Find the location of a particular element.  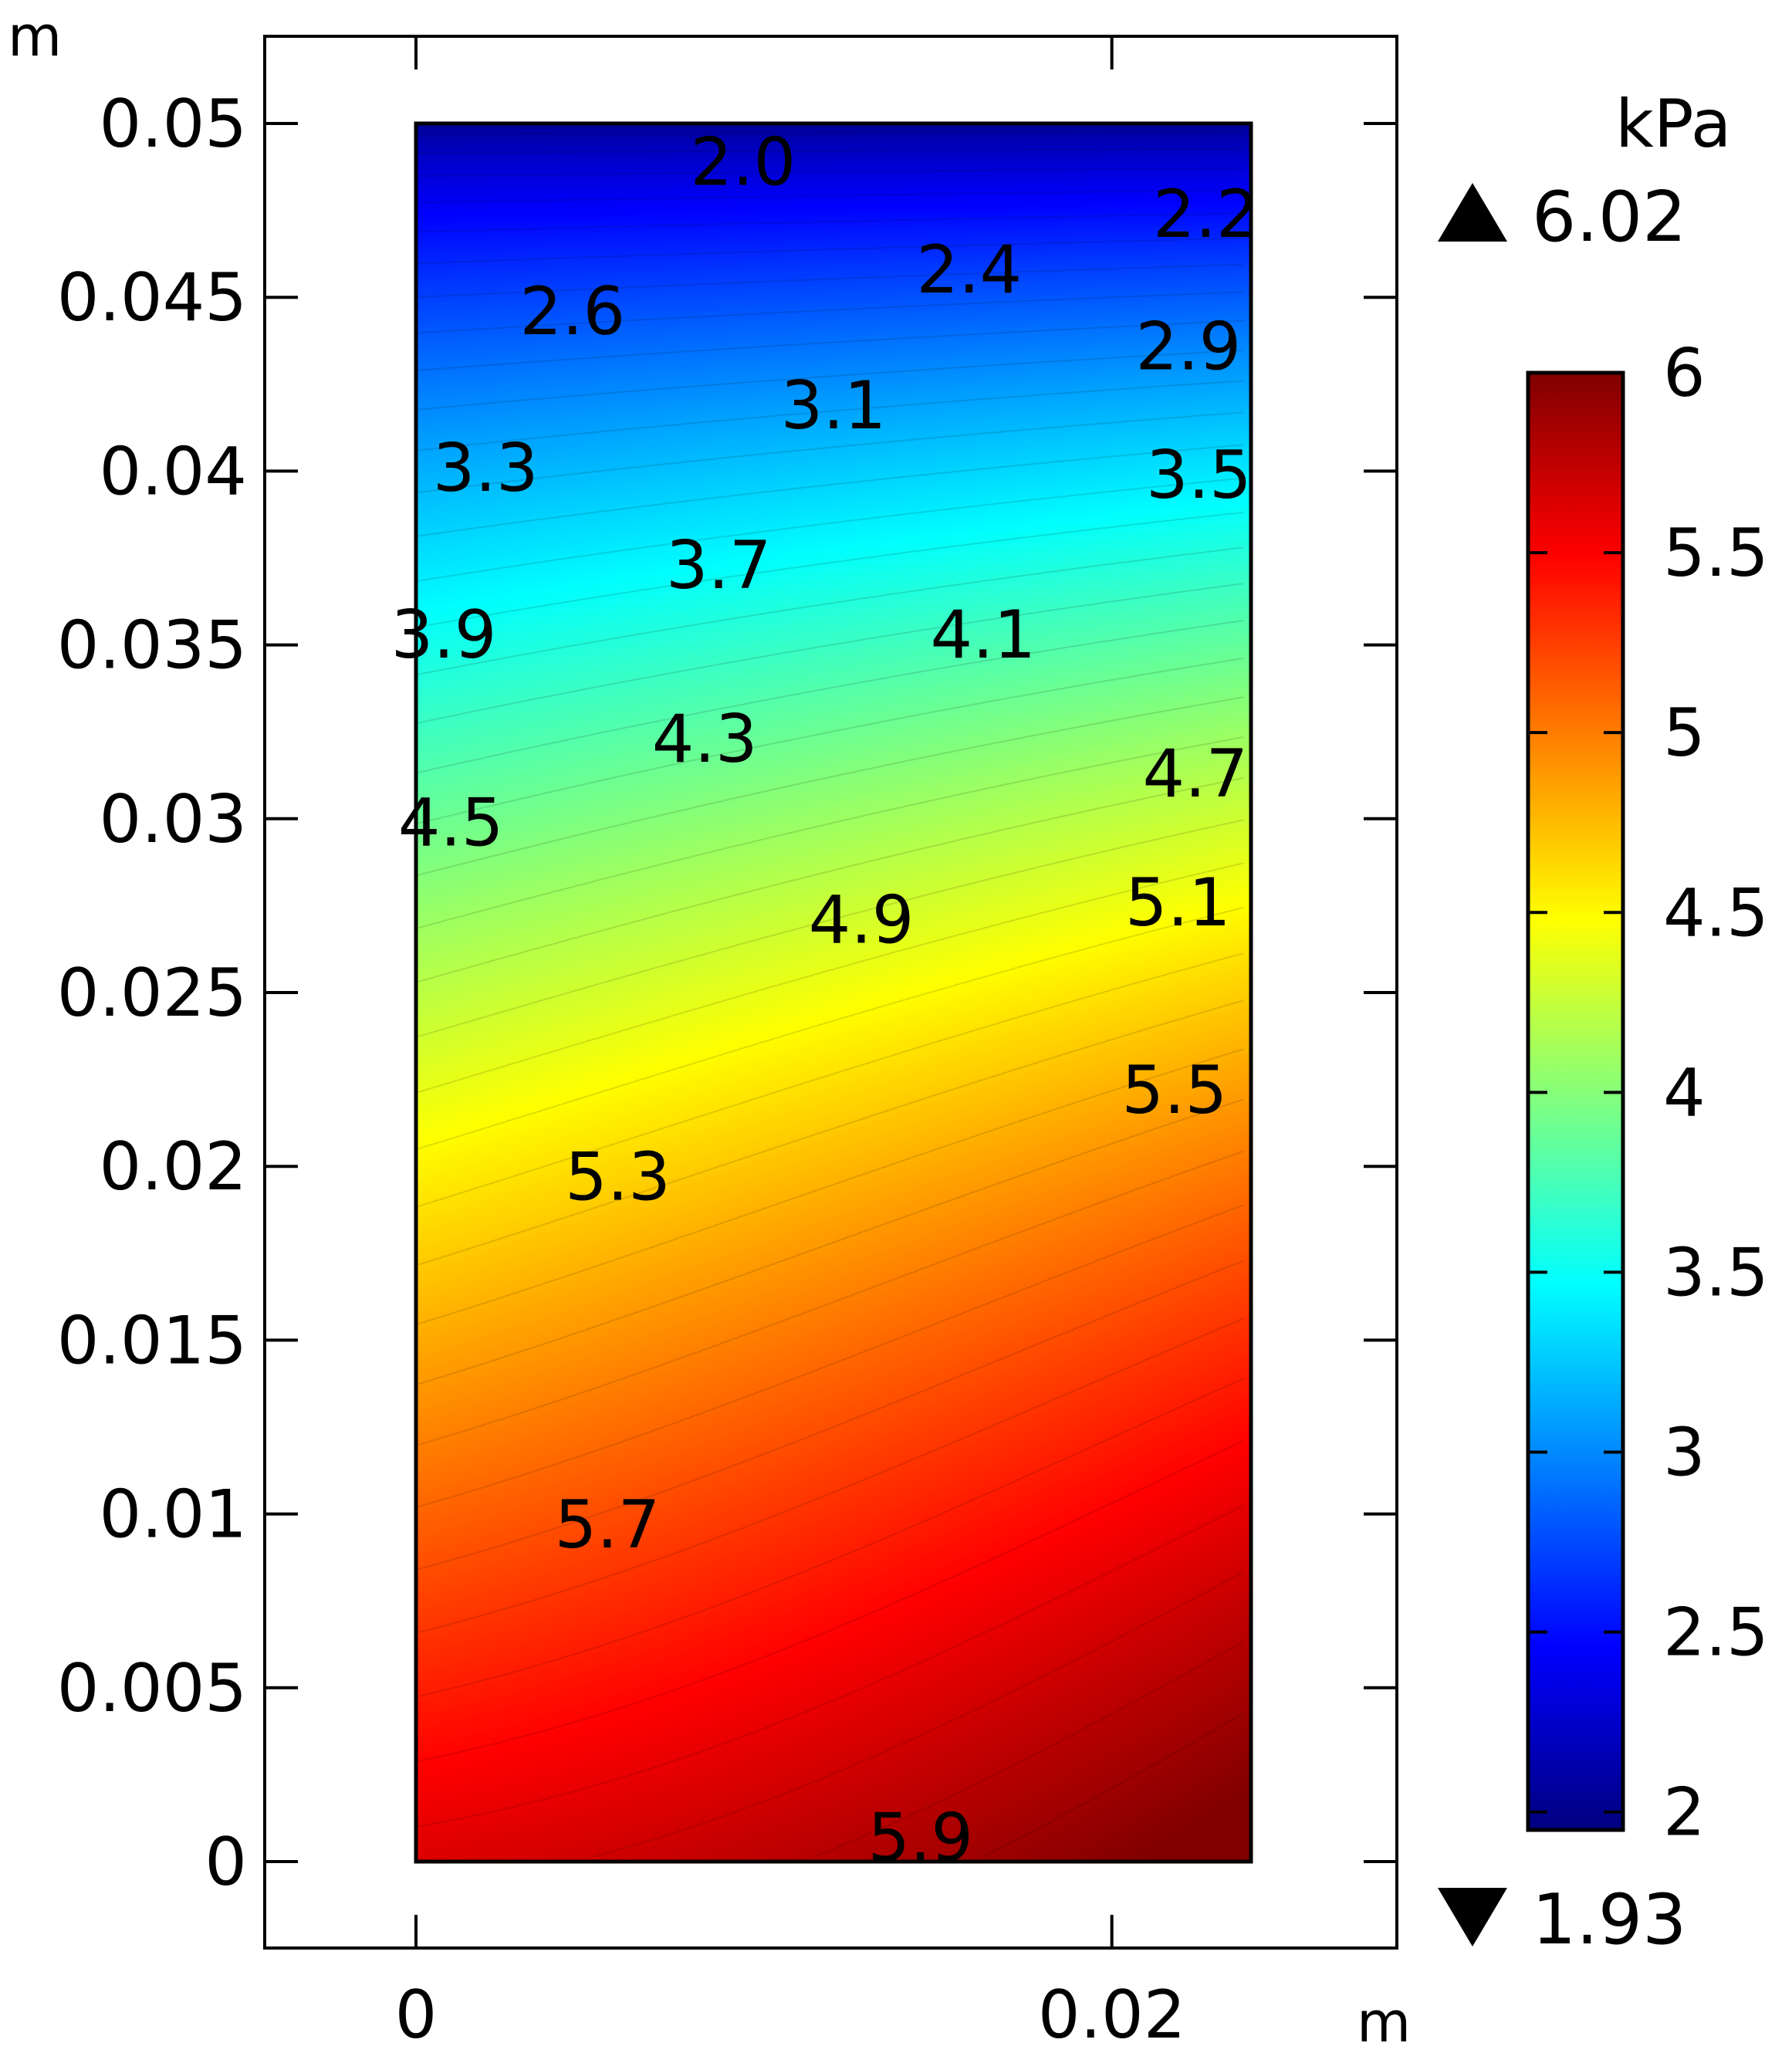

colorbar-tick-label: 4.5 is located at coordinates (1716, 913).